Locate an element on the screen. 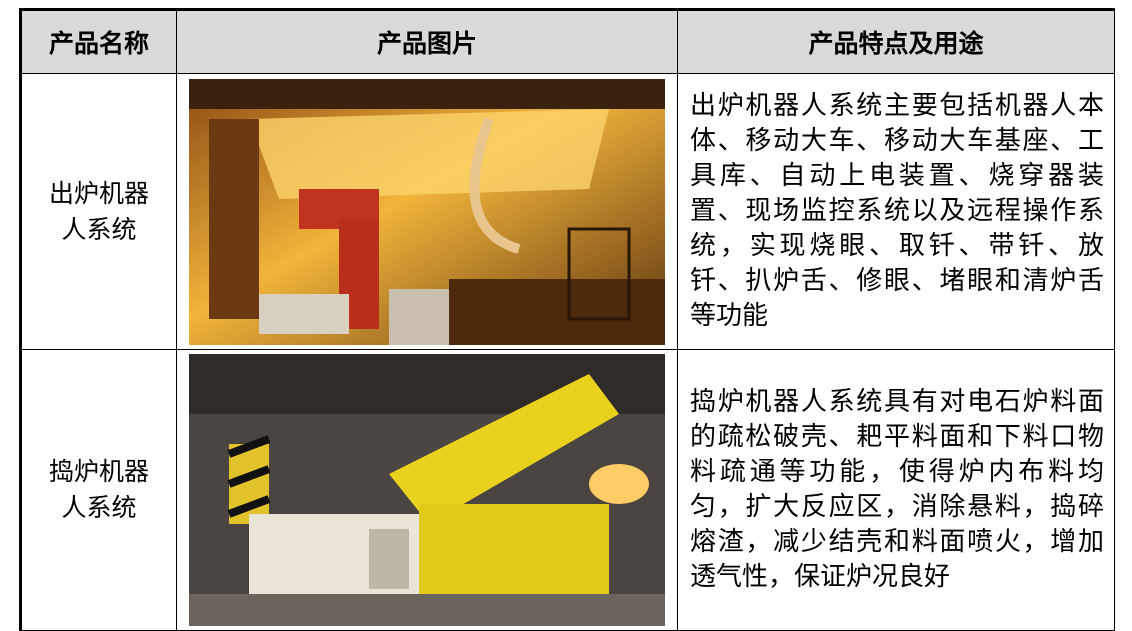 The width and height of the screenshot is (1132, 631). header-cell: 产品名称 is located at coordinates (98, 41).